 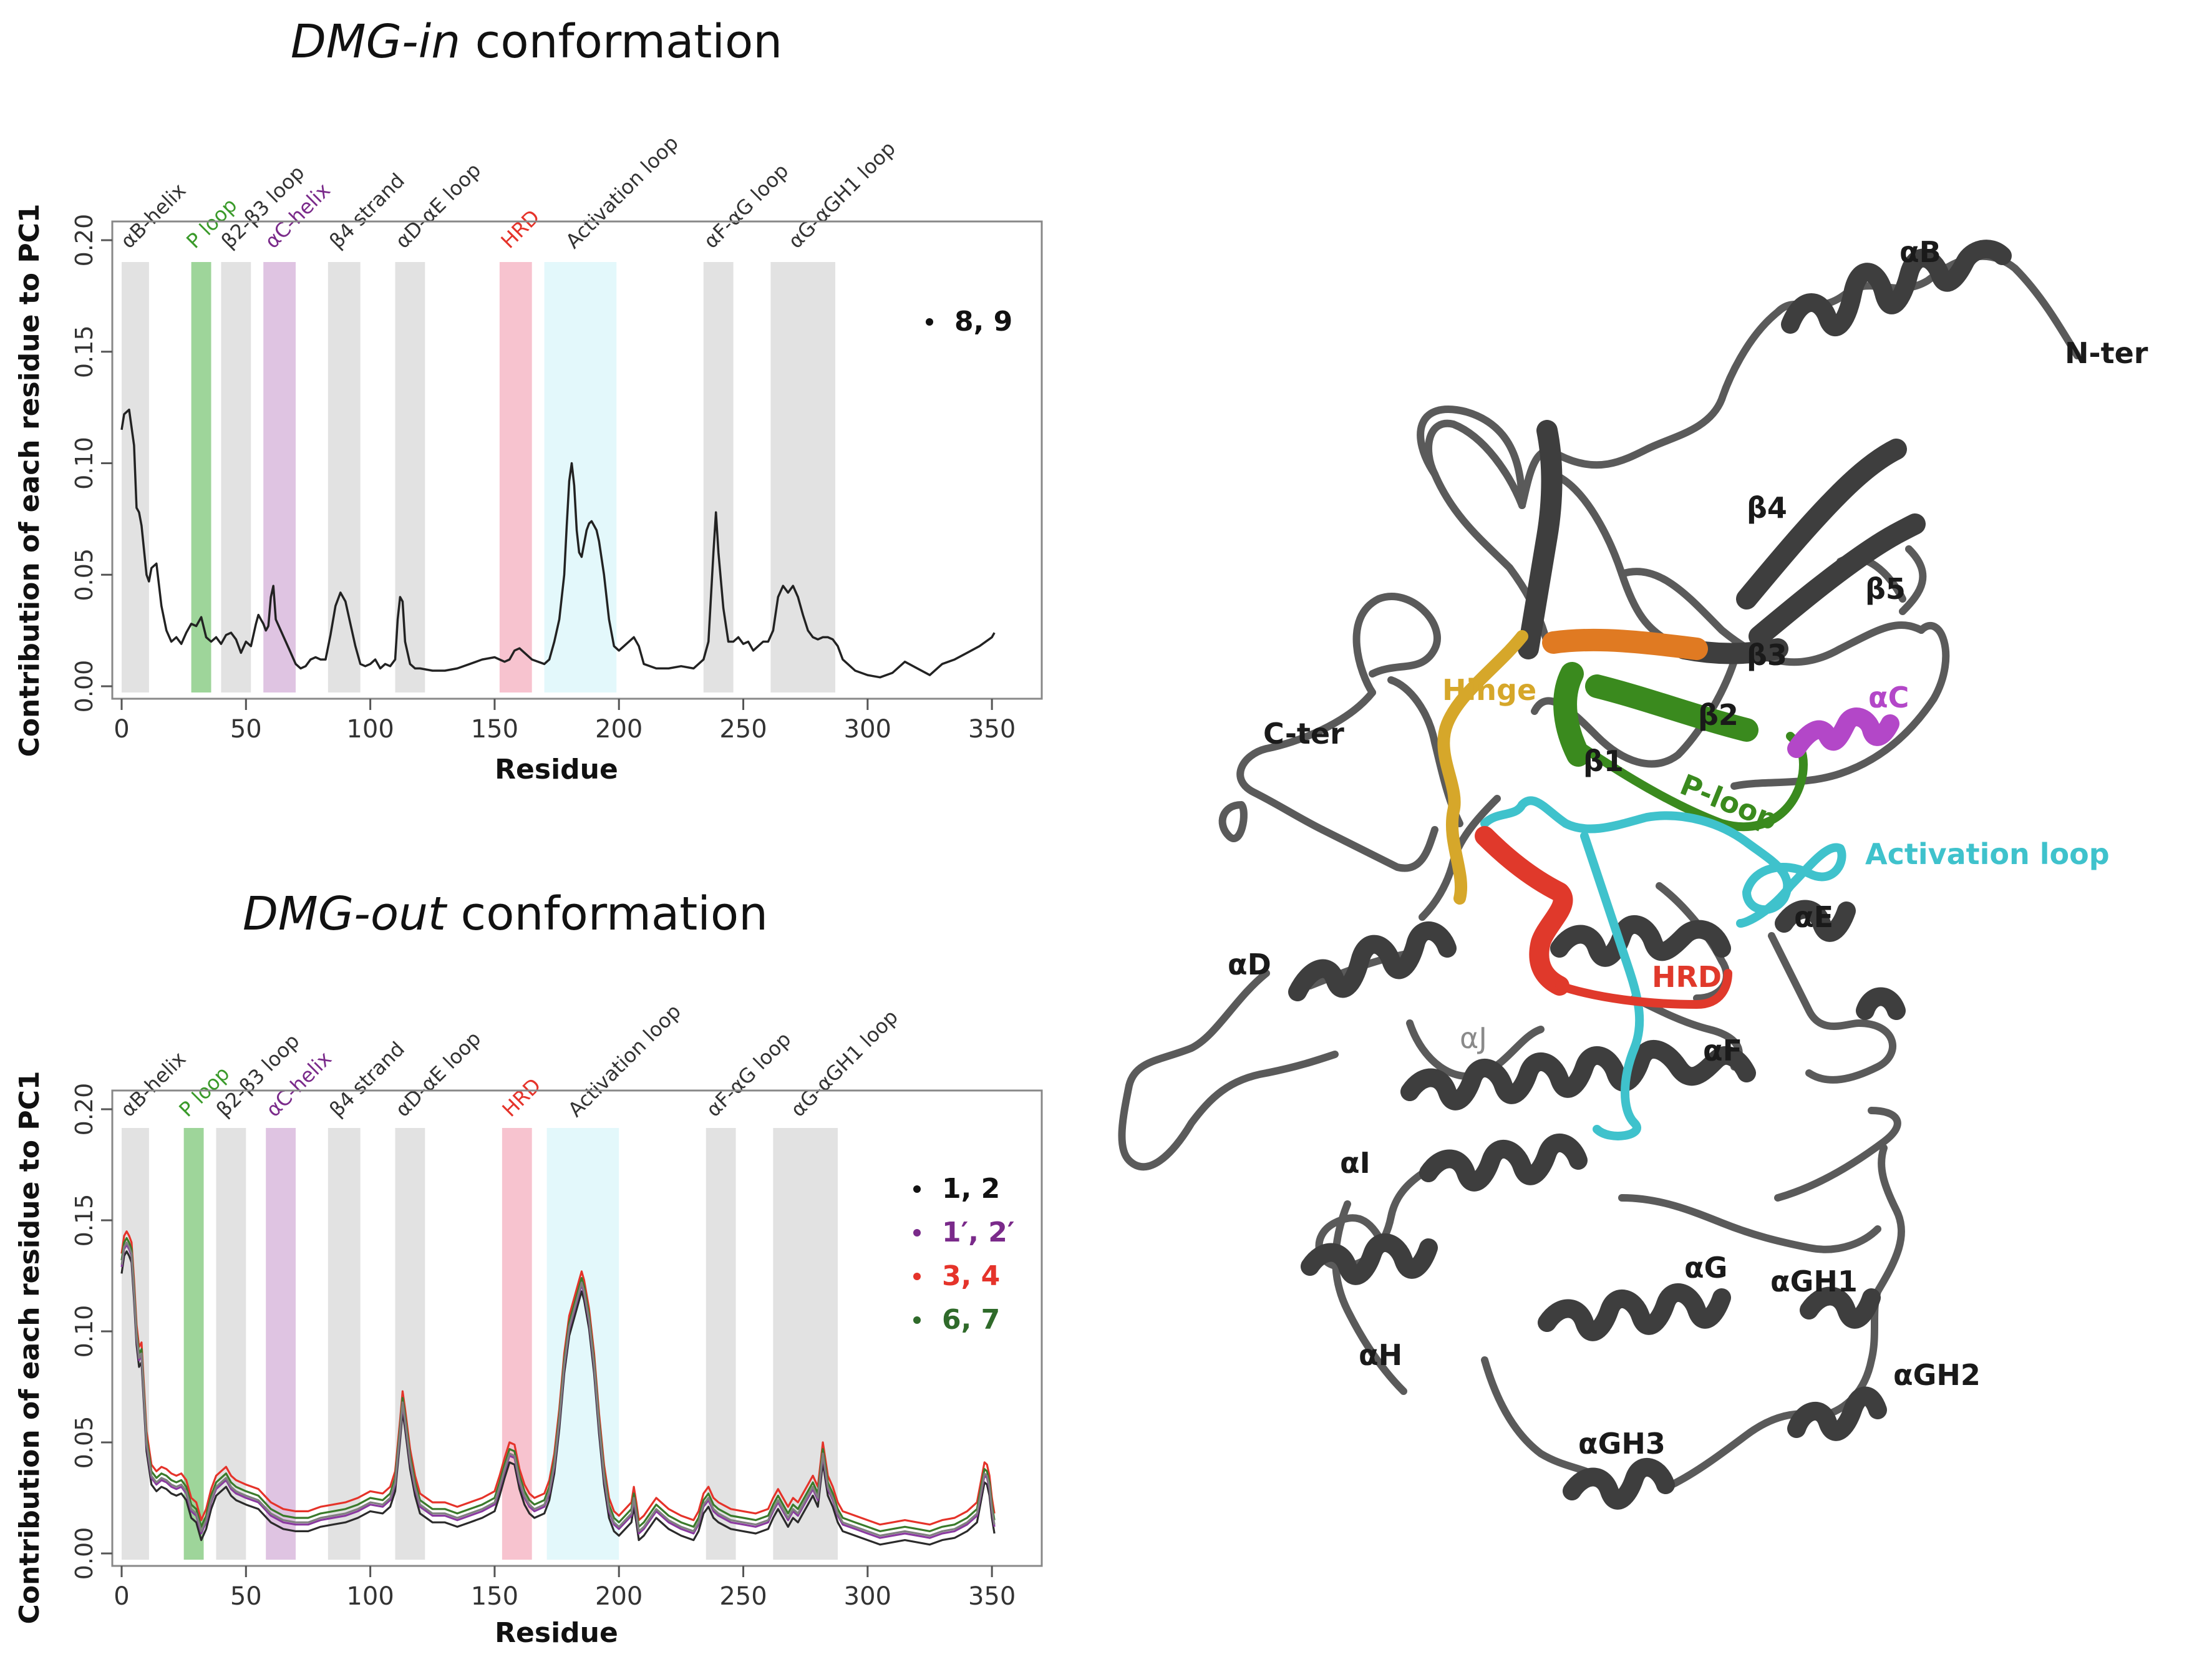 I want to click on dmg-out-xlabel: Residue, so click(x=556, y=1633).